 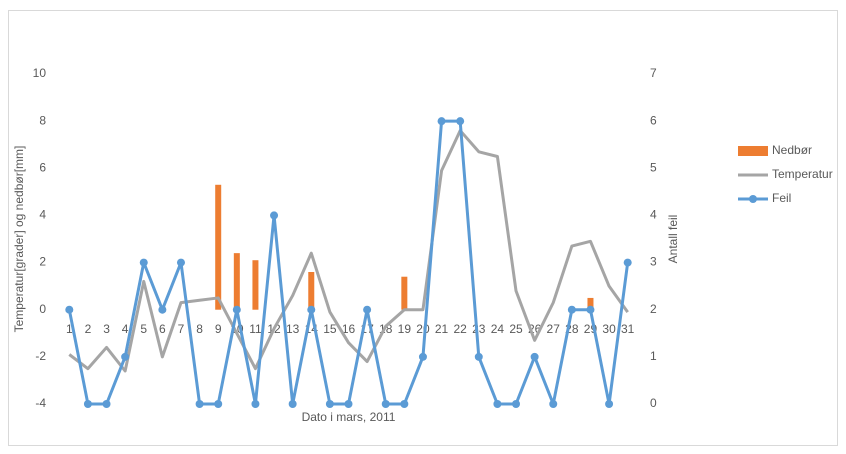 What do you see at coordinates (42, 120) in the screenshot?
I see `y-tick-label: 8` at bounding box center [42, 120].